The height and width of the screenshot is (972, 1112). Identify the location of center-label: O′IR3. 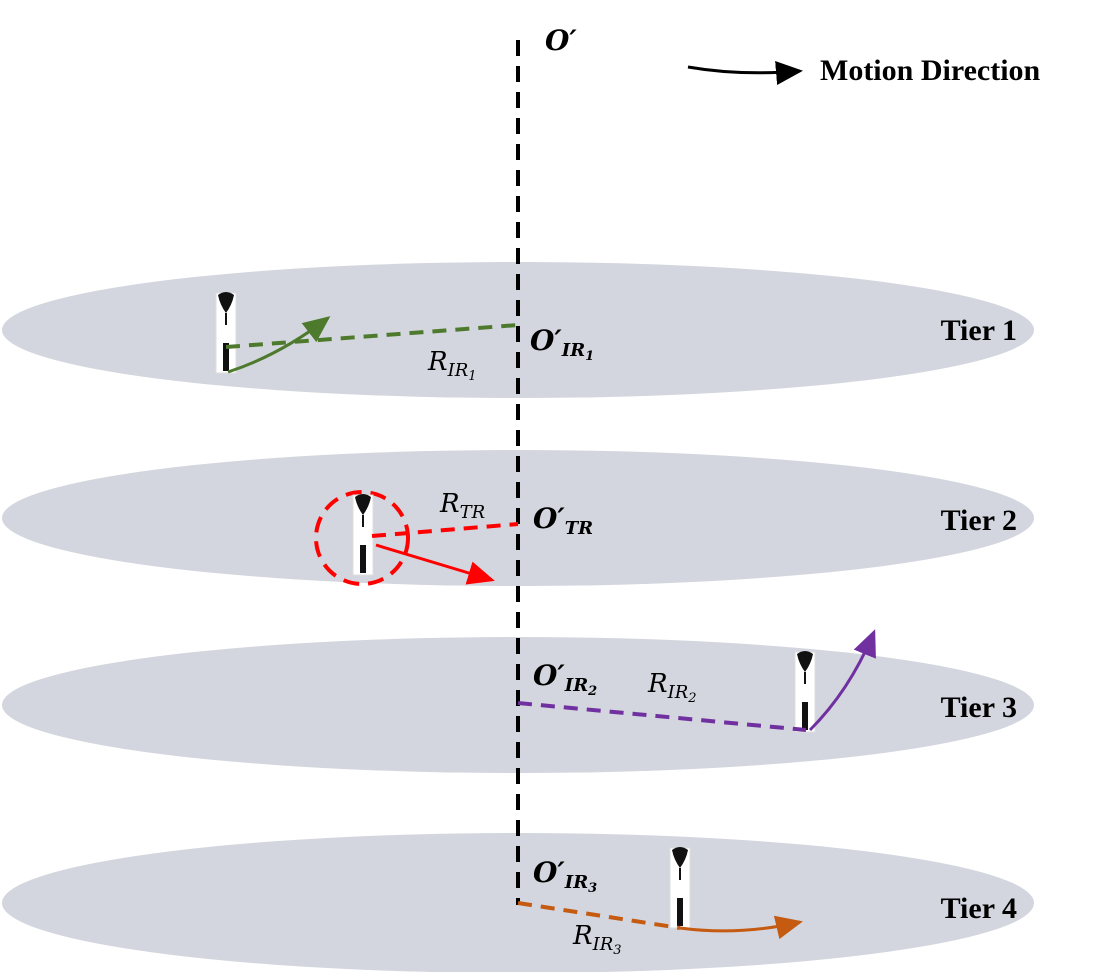
(565, 876).